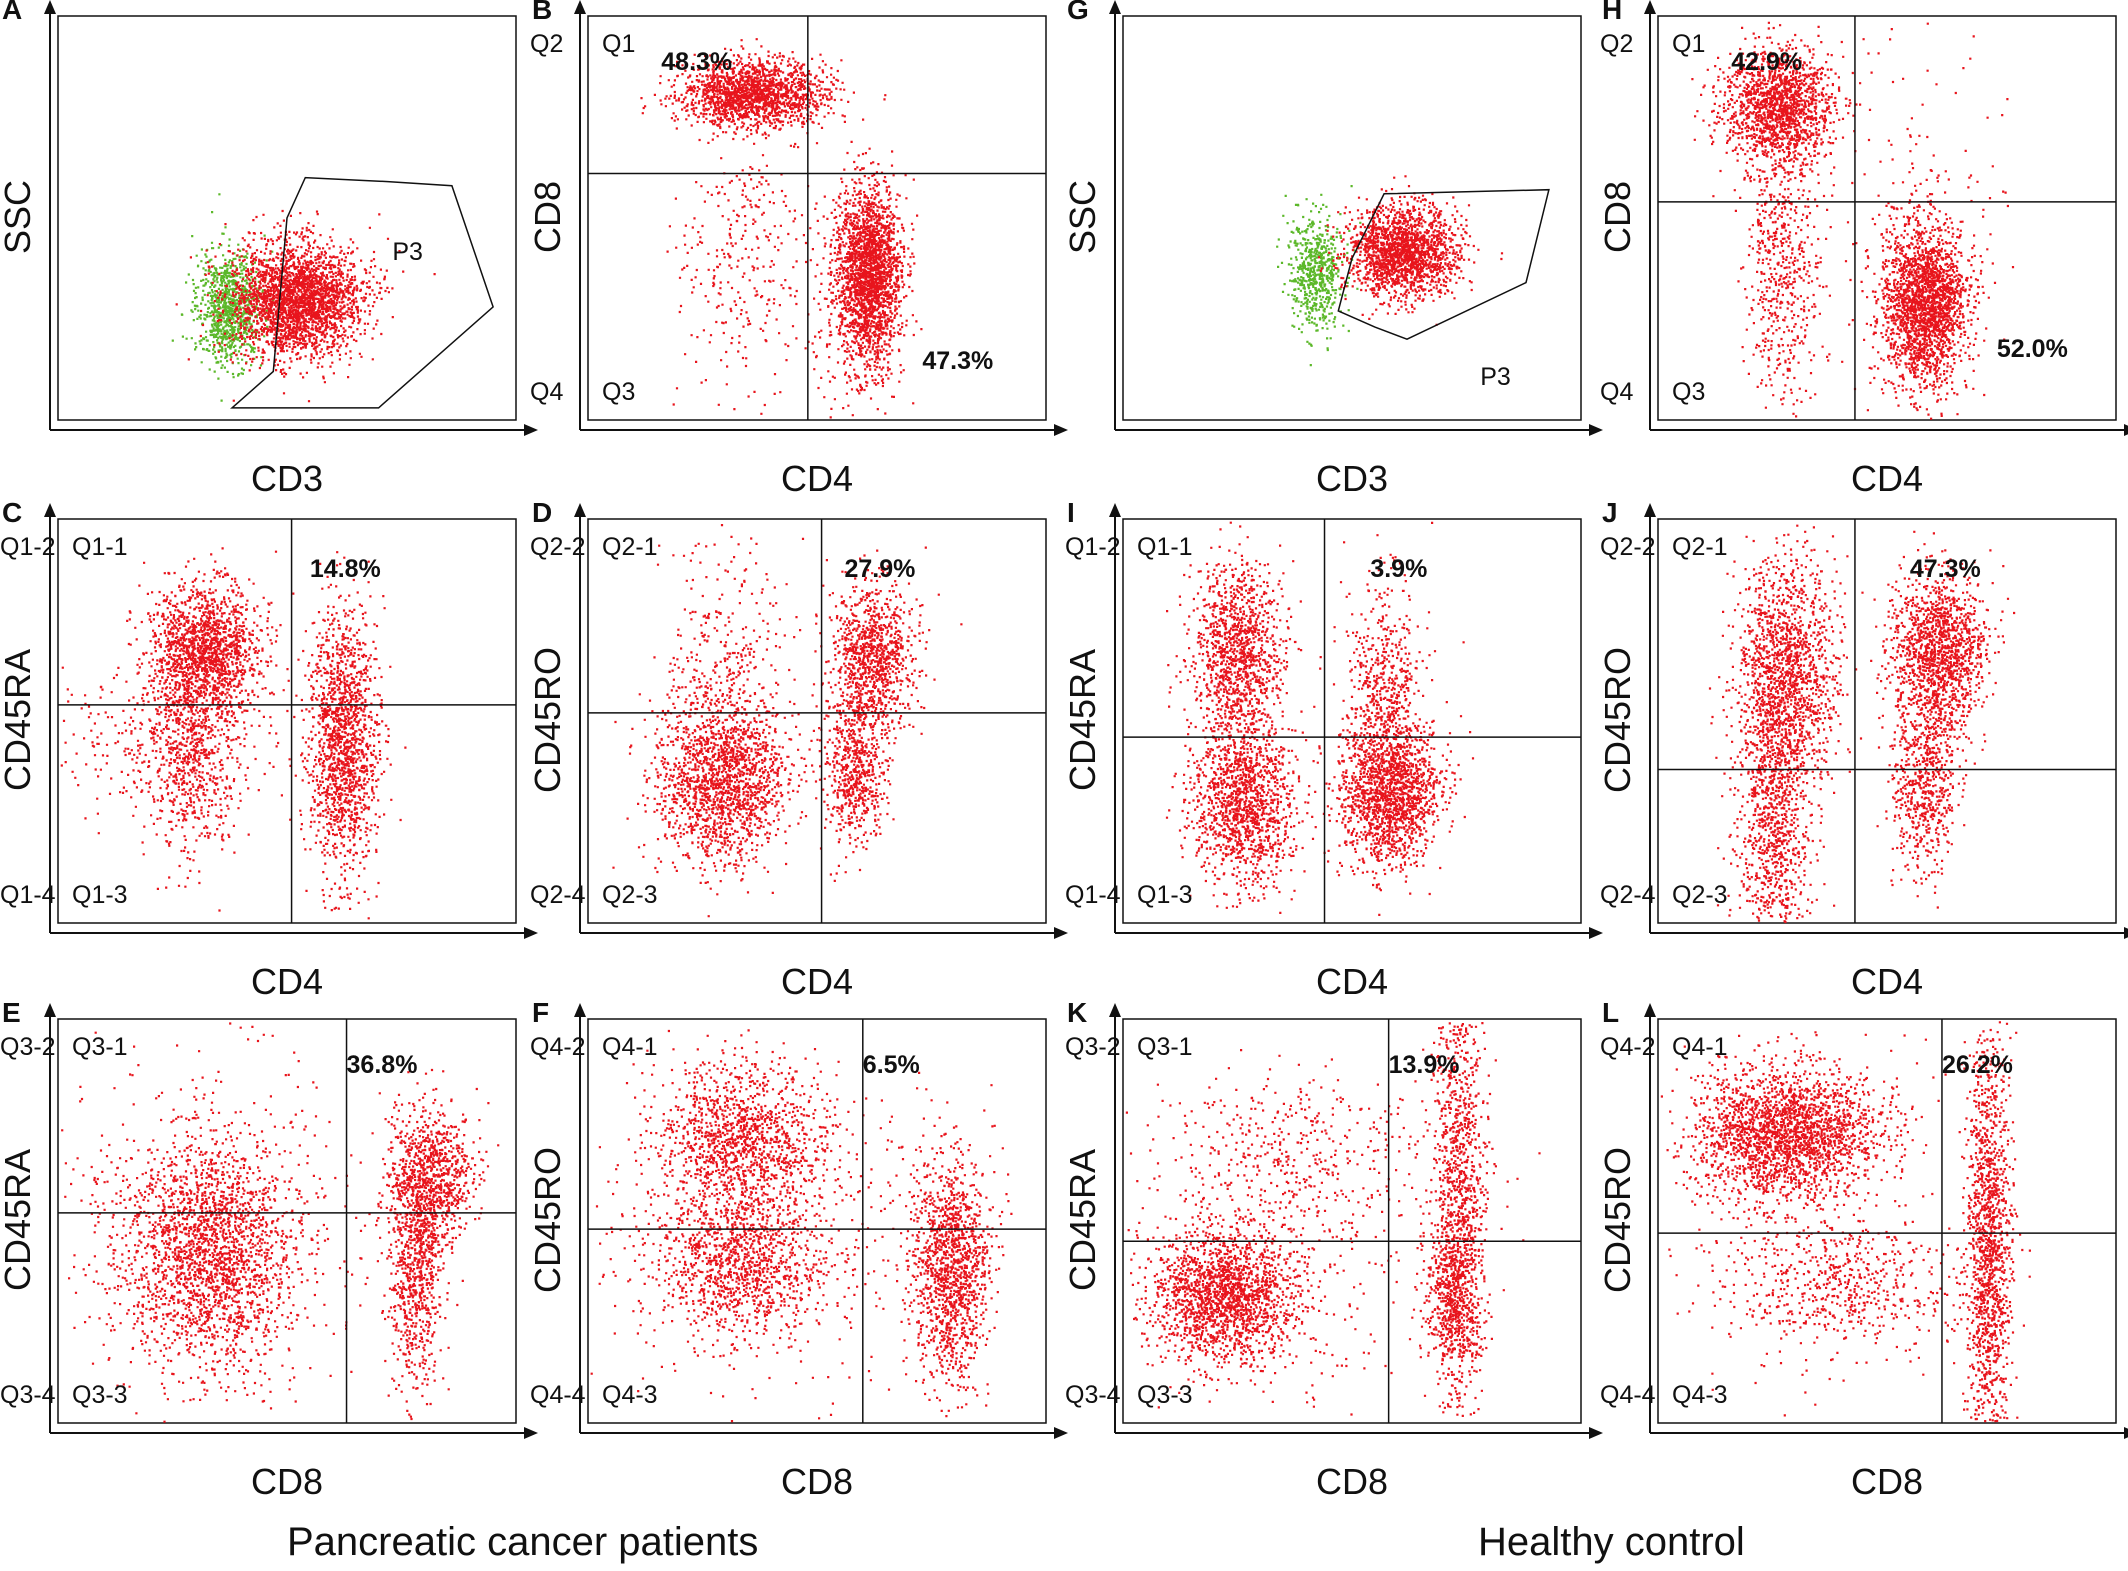  Describe the element at coordinates (542, 512) in the screenshot. I see `panel-letter: D` at that location.